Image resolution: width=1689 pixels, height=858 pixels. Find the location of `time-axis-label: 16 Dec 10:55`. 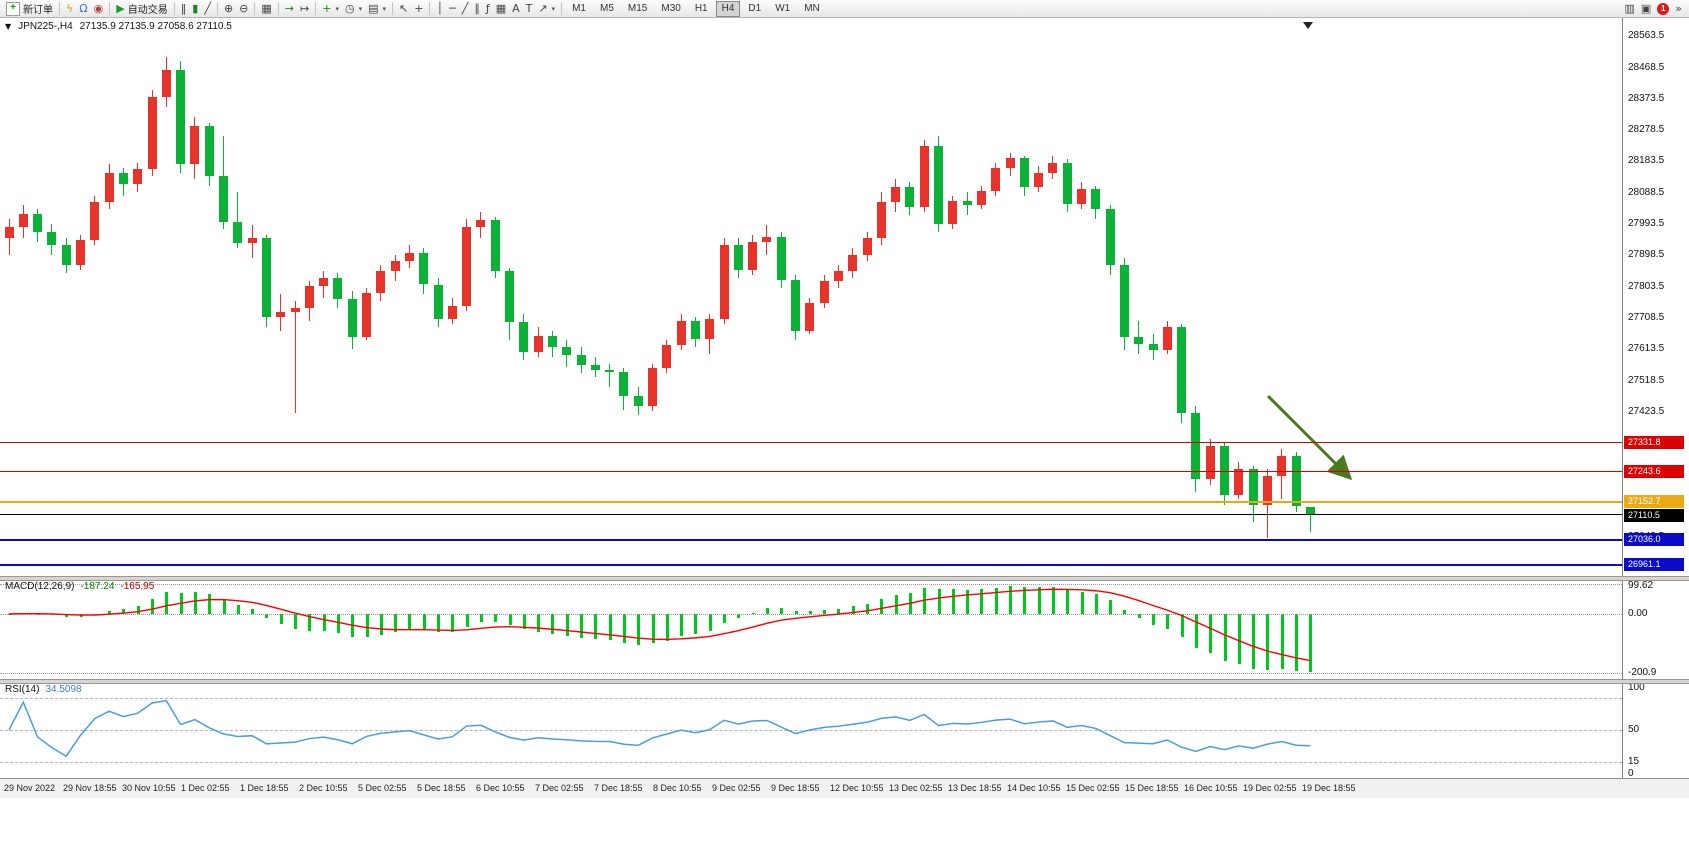

time-axis-label: 16 Dec 10:55 is located at coordinates (1211, 788).